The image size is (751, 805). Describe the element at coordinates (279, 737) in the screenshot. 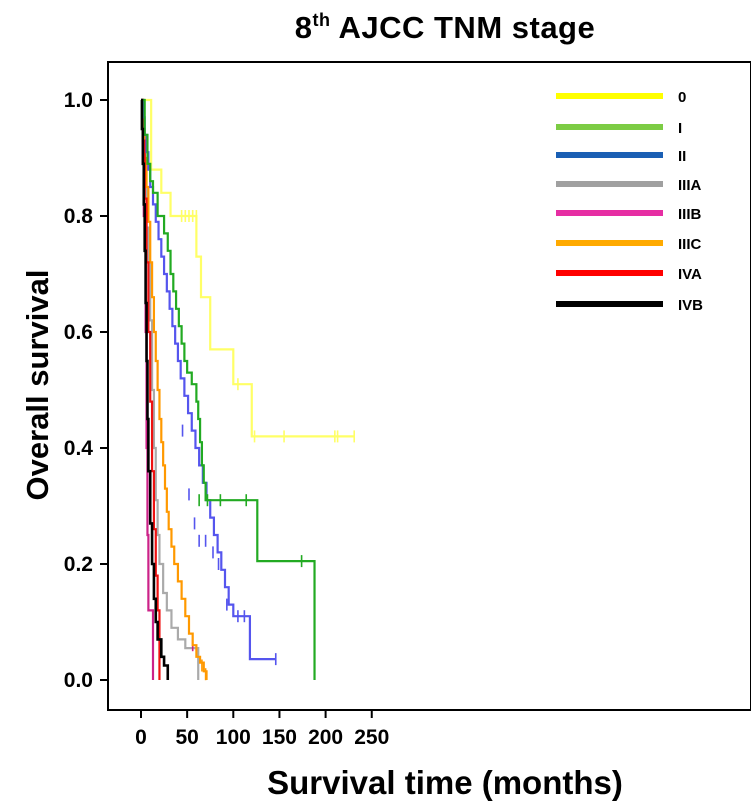

I see `x-tick-label: 150` at that location.